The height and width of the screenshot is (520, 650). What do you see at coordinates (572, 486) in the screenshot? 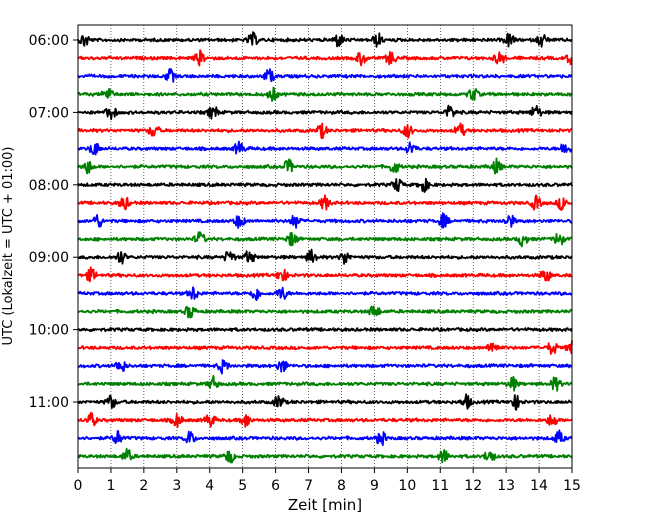
I see `x-tick-label: 15` at bounding box center [572, 486].